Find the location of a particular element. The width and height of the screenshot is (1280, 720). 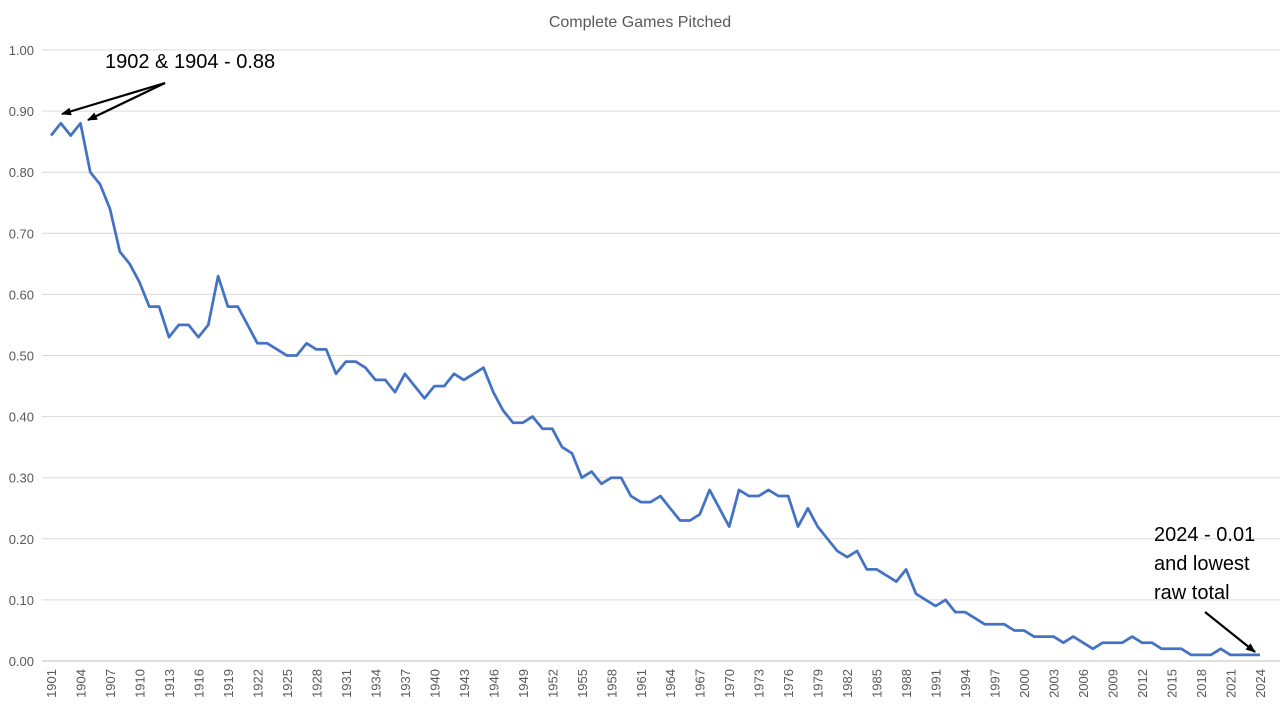

x-tick-label: 1979 is located at coordinates (818, 683).